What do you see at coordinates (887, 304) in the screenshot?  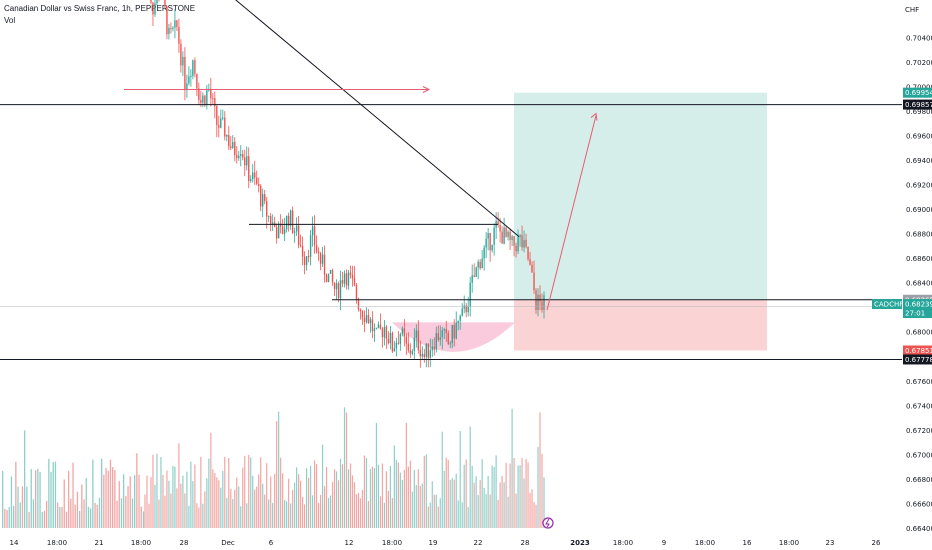 I see `ticker-tag-bg` at bounding box center [887, 304].